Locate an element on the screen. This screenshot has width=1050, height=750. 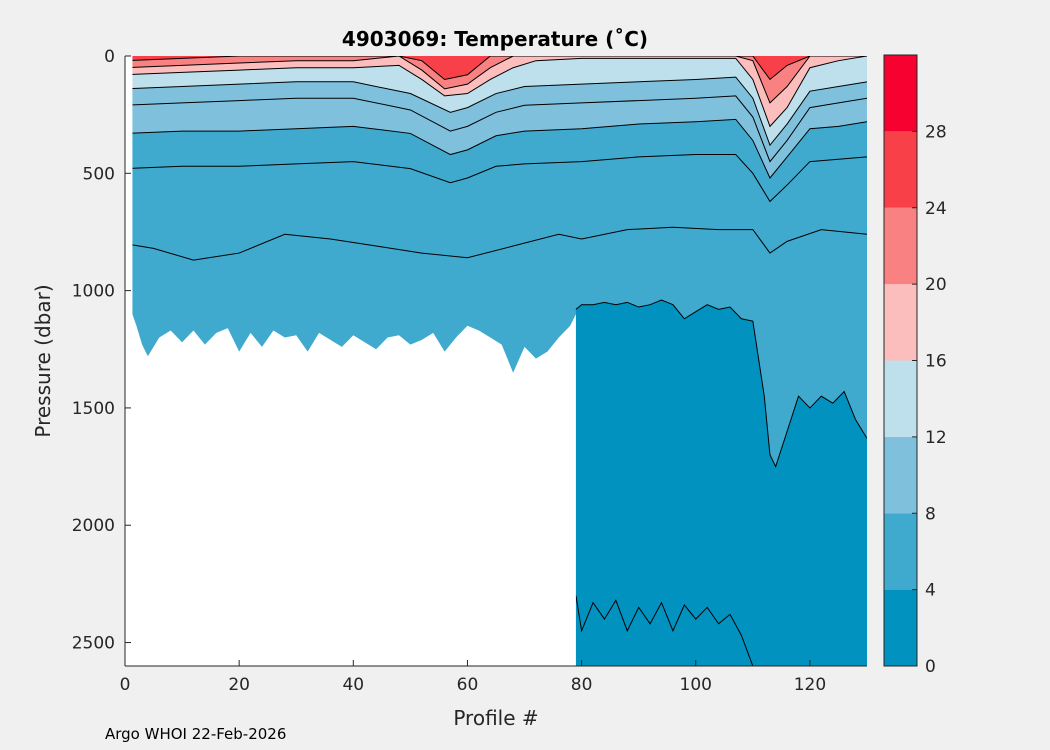
x-tick-label: 40 is located at coordinates (353, 685).